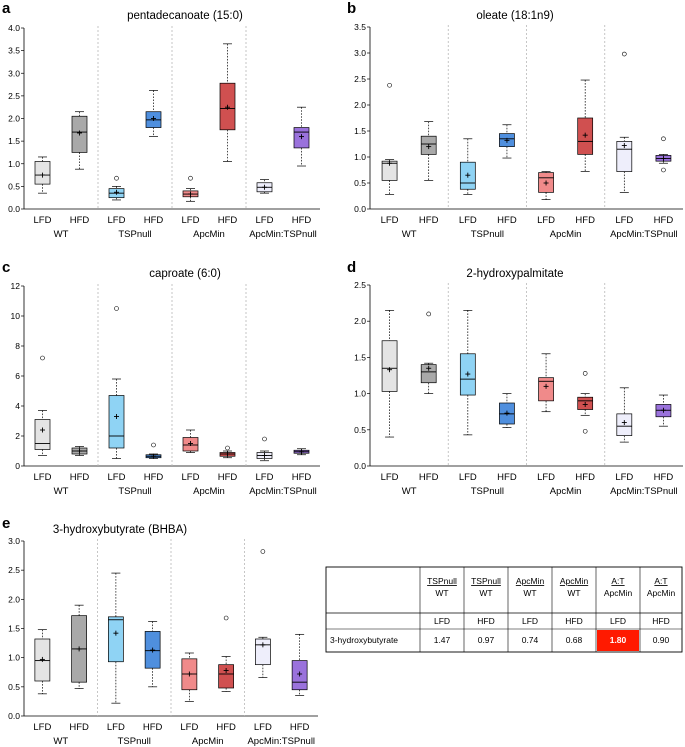  What do you see at coordinates (227, 102) in the screenshot?
I see `box-ApcMin-HFD` at bounding box center [227, 102].